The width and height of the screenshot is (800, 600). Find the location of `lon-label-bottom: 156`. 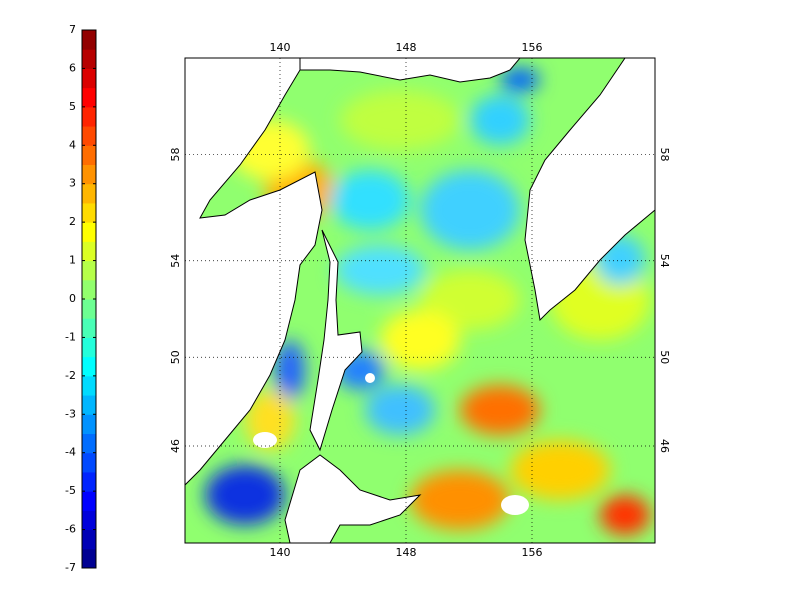

lon-label-bottom: 156 is located at coordinates (532, 552).